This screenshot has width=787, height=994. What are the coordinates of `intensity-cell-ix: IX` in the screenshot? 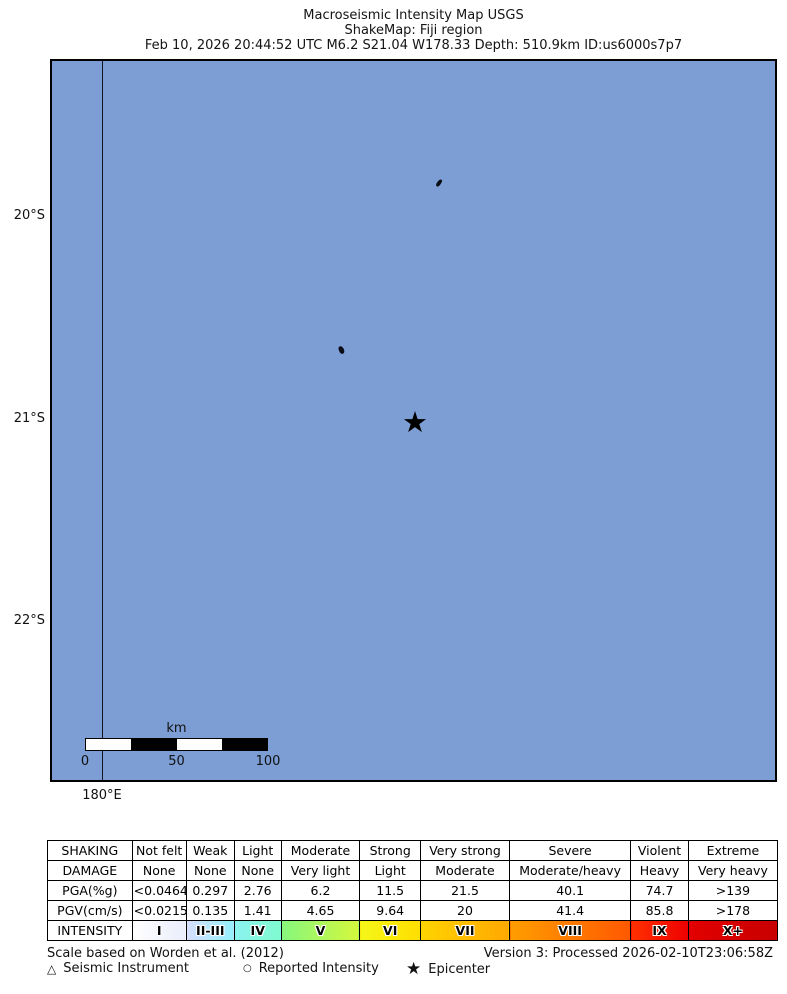 It's located at (659, 930).